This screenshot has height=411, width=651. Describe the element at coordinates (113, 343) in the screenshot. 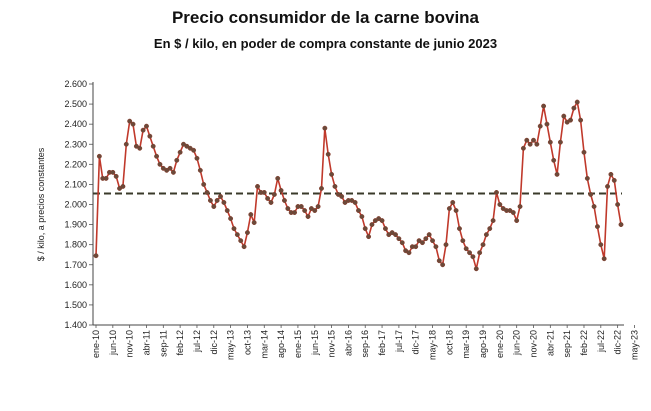

I see `x-tick-label: jun-10` at that location.